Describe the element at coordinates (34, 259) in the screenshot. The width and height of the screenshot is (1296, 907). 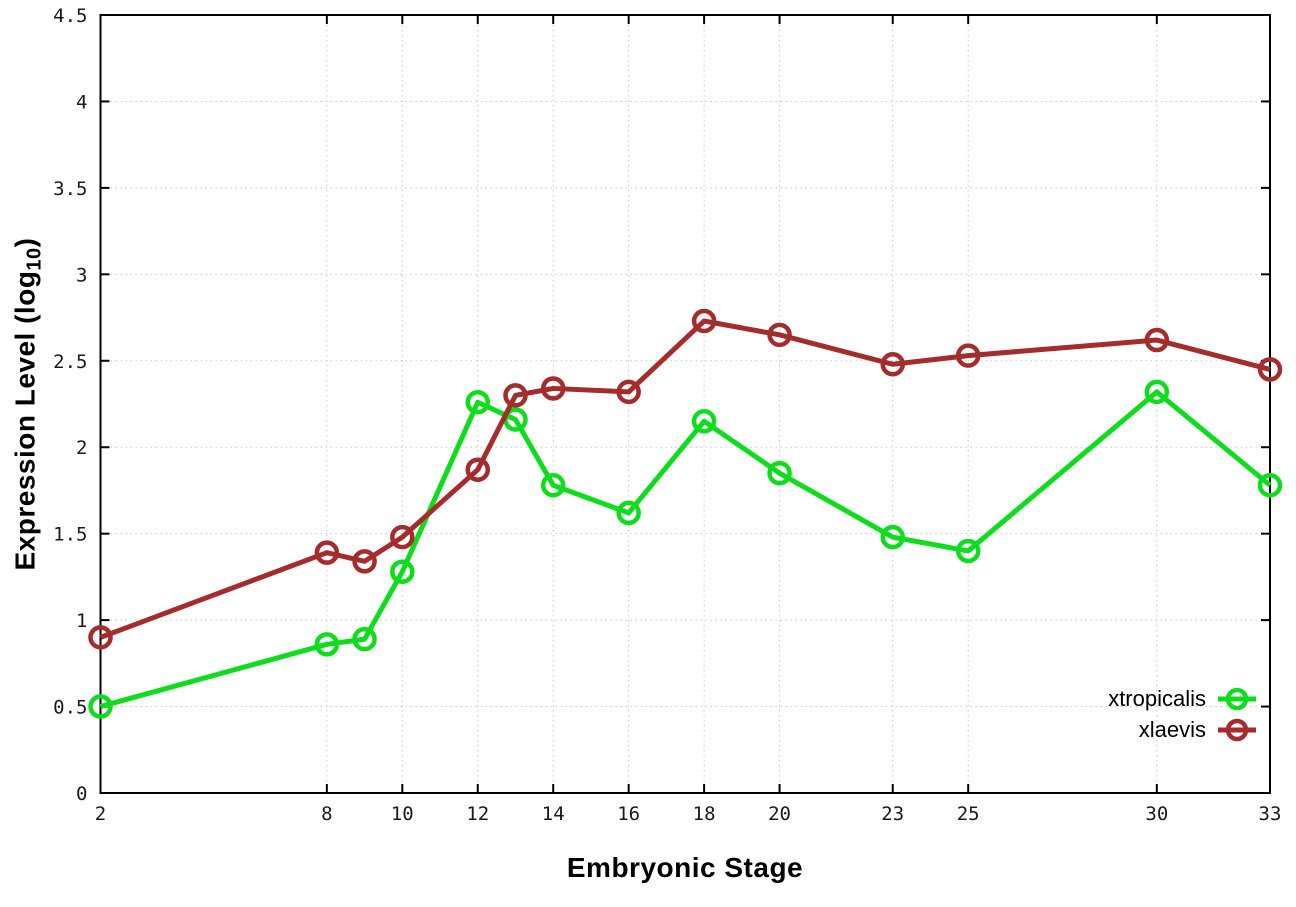
I see `y-axis-title-subscript: 10` at that location.